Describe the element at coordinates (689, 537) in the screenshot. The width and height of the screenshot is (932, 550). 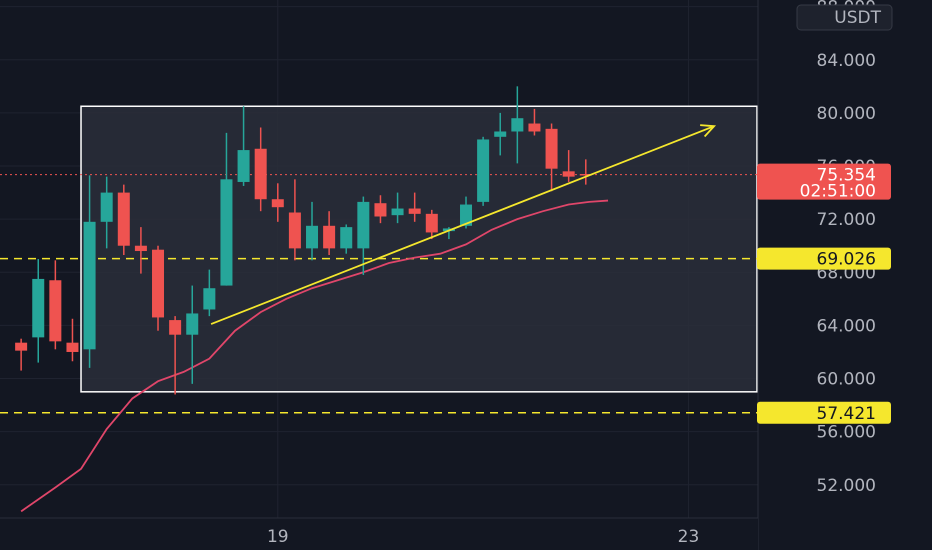
I see `x-tick-label: 23` at that location.